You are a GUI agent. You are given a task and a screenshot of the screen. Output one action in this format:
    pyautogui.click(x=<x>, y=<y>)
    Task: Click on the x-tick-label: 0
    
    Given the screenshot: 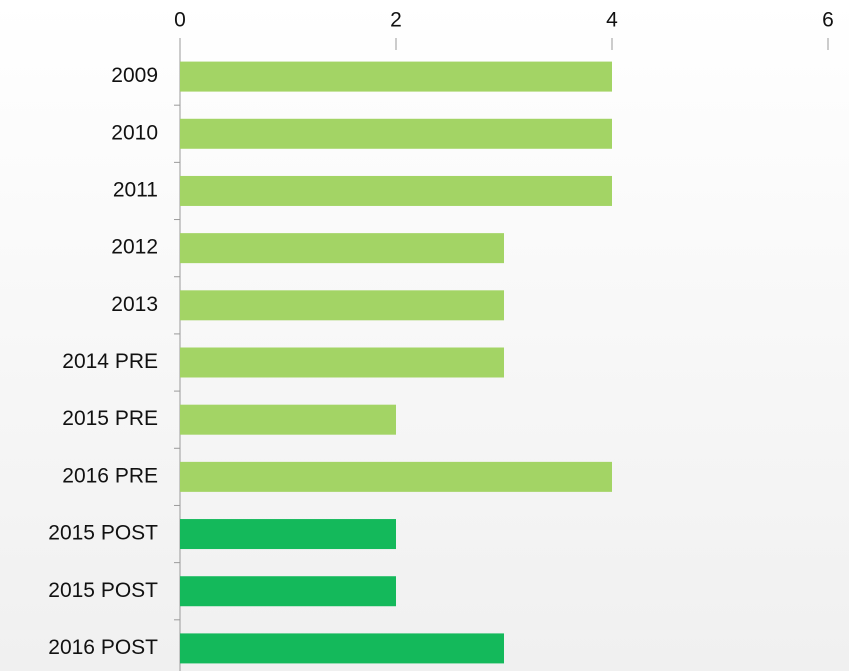 What is the action you would take?
    pyautogui.click(x=180, y=20)
    